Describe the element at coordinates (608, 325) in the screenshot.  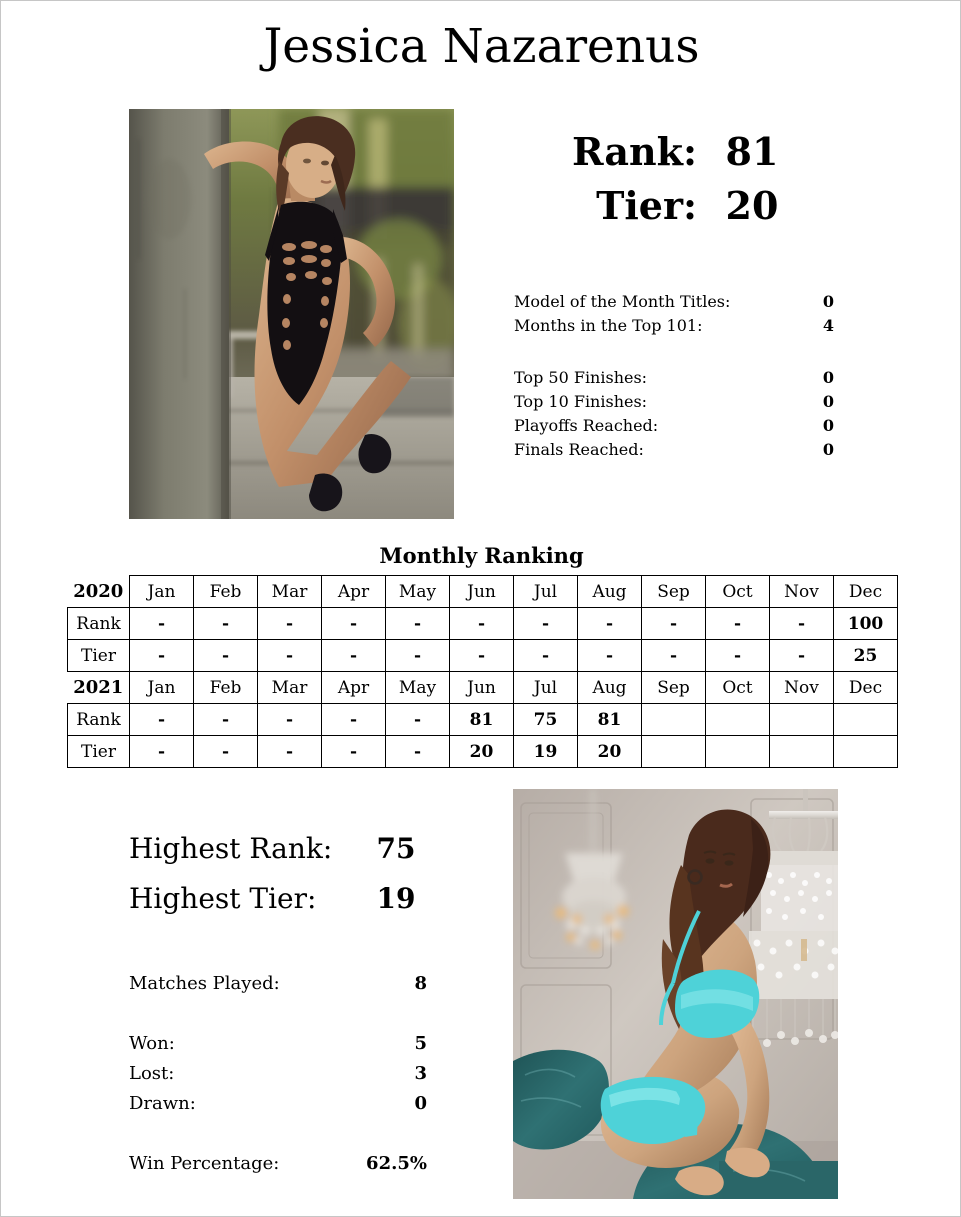
I see `stat-label: Months in the Top 101:` at that location.